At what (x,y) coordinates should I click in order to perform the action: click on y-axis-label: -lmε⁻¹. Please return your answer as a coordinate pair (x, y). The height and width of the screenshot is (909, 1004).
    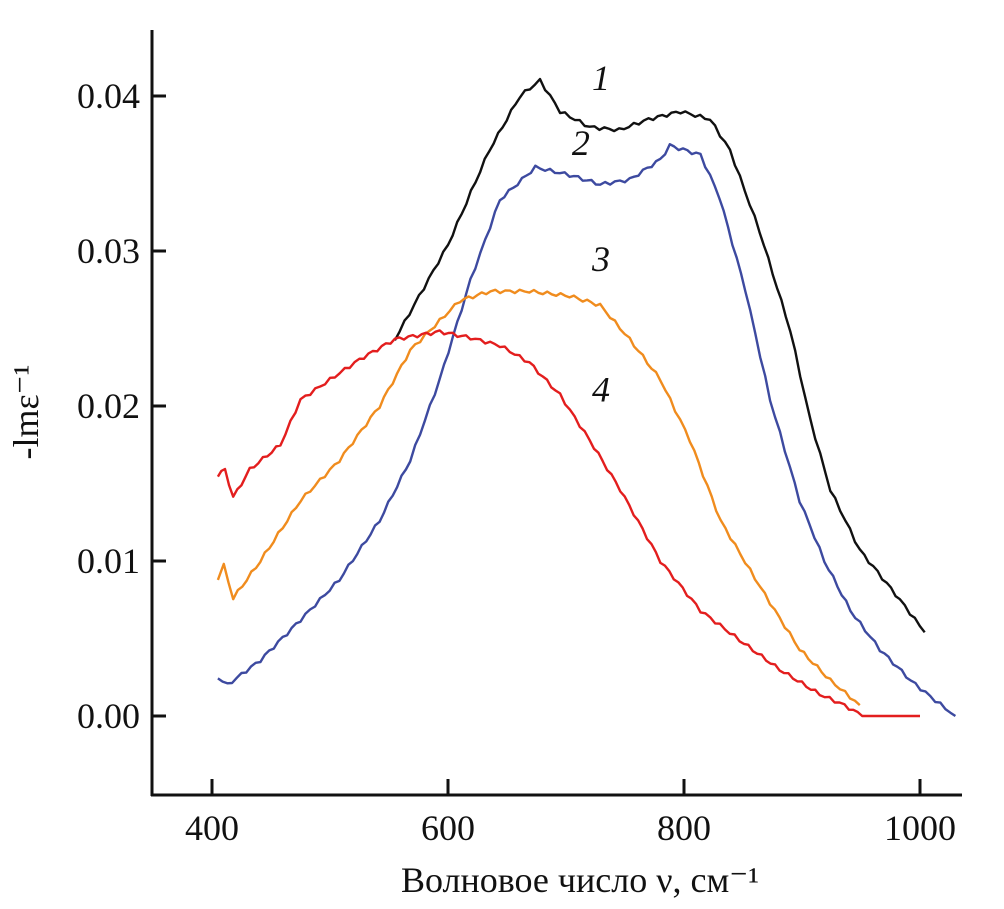
    Looking at the image, I should click on (26, 412).